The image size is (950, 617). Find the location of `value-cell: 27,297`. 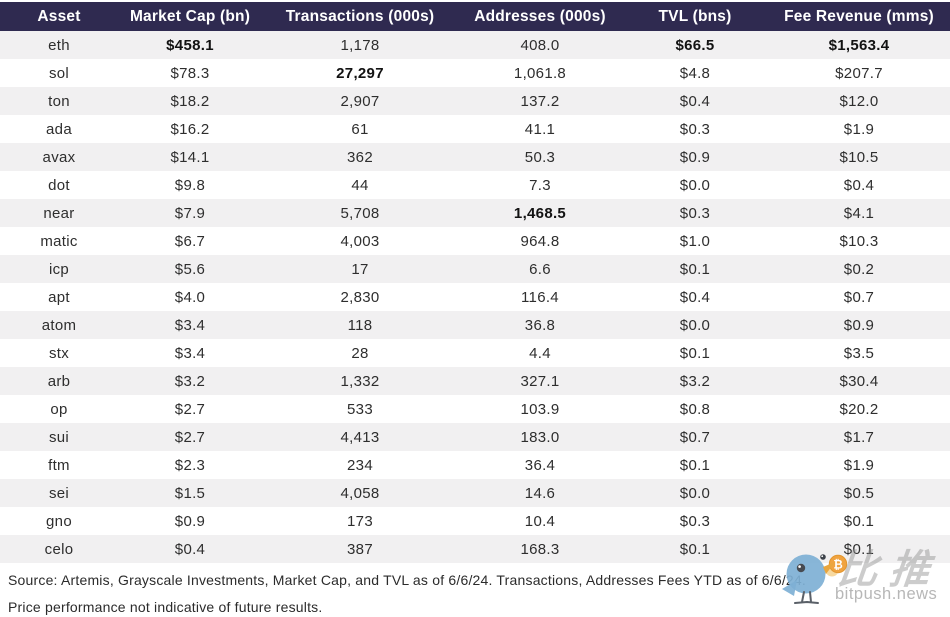

value-cell: 27,297 is located at coordinates (360, 73).